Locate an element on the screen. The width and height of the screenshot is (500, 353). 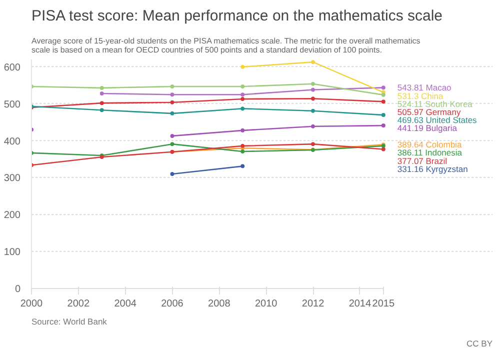
text: CC BY is located at coordinates (479, 343).